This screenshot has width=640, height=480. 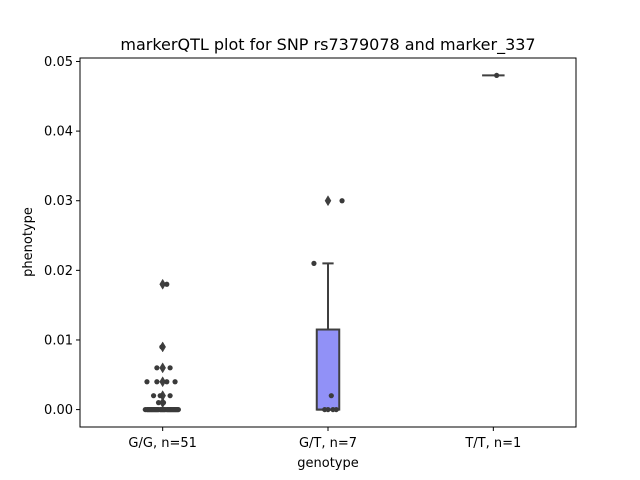 What do you see at coordinates (58, 340) in the screenshot?
I see `y-tick-label: 0.01` at bounding box center [58, 340].